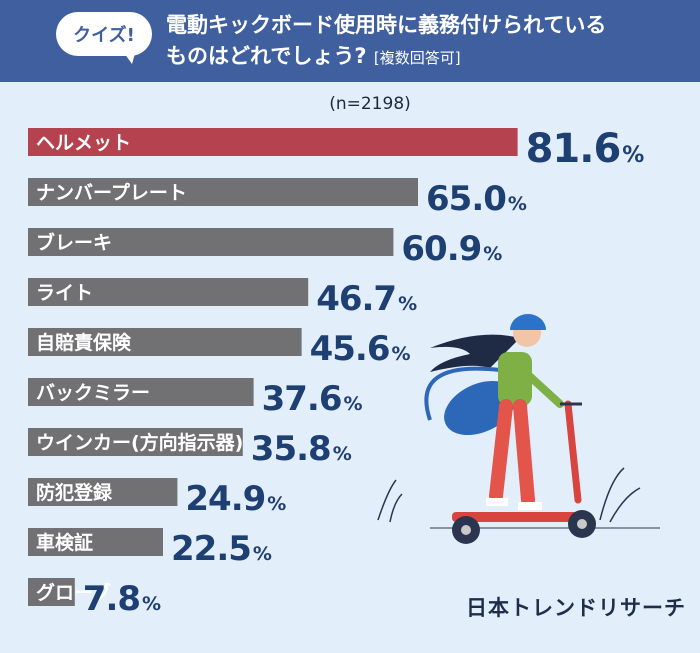 The width and height of the screenshot is (700, 653). Describe the element at coordinates (139, 442) in the screenshot. I see `bar-label-6: ウインカー(方向指示器)` at that location.